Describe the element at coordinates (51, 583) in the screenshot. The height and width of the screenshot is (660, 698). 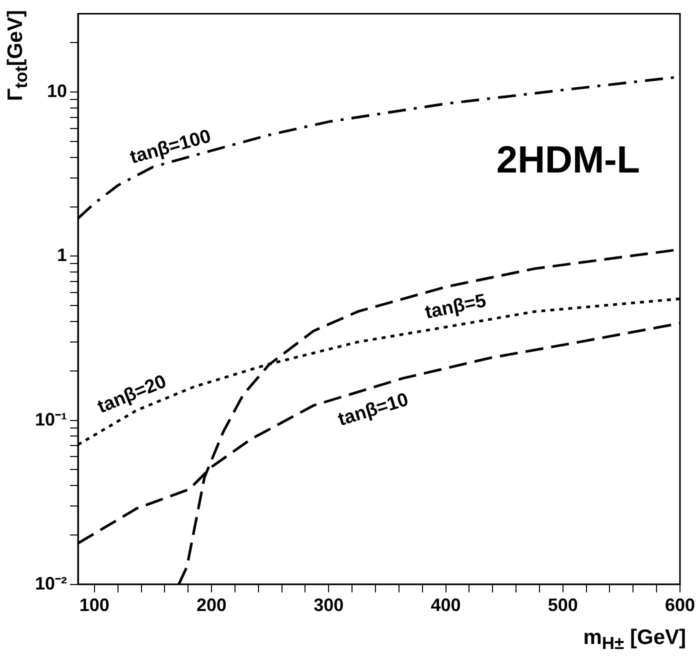
I see `y-tick-label: 10⁻²` at that location.